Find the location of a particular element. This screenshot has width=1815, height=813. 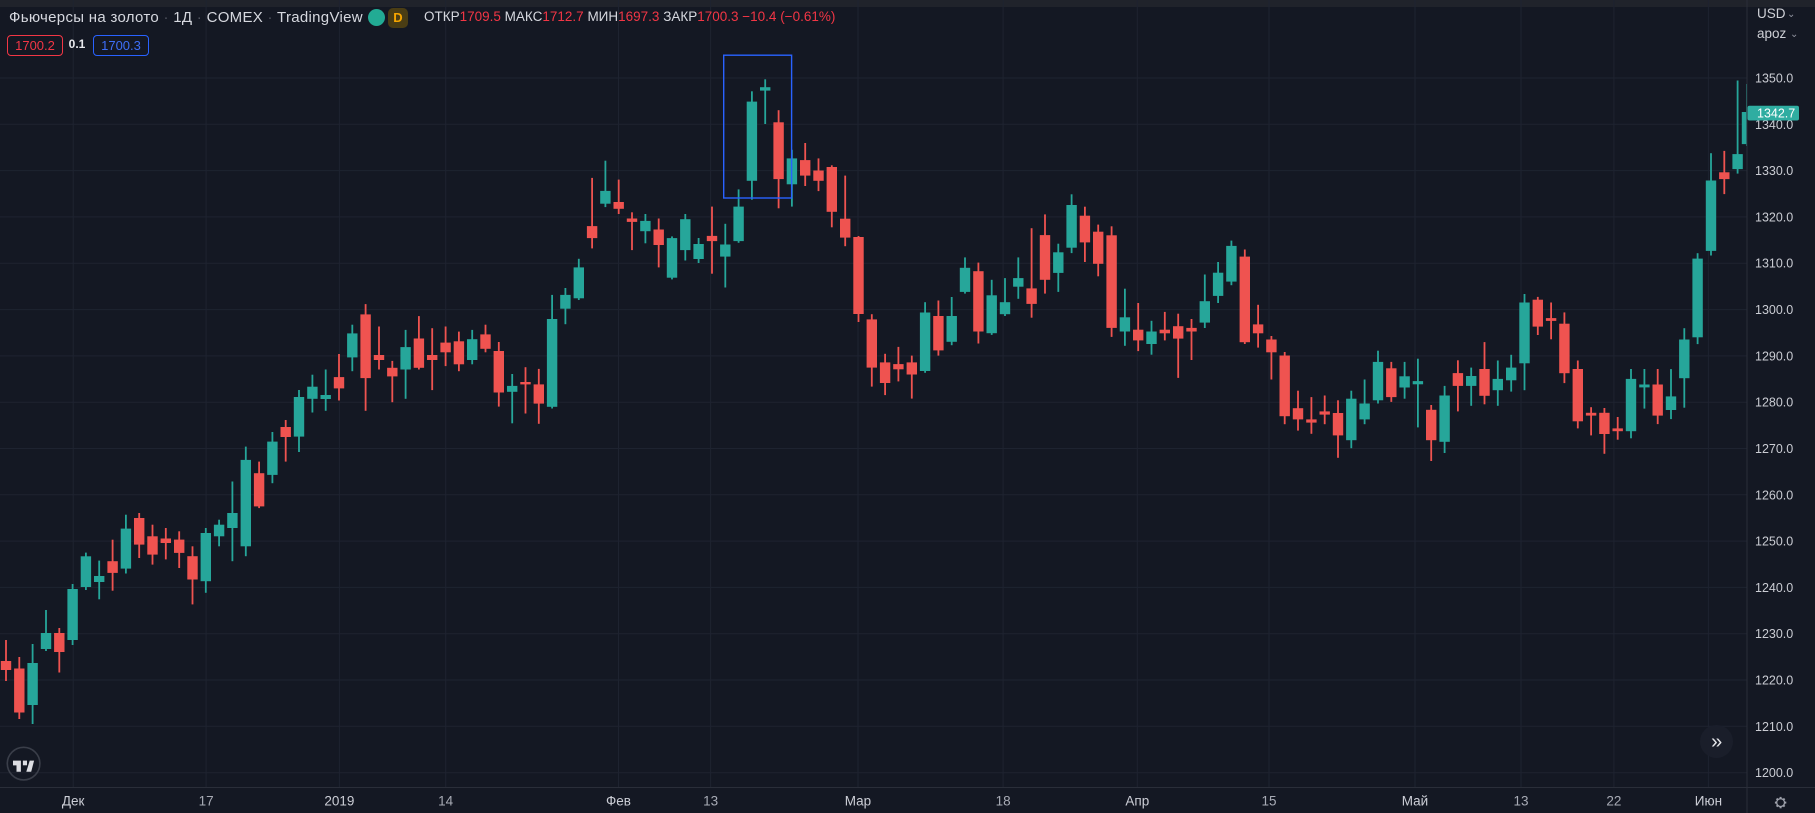

svg-text: Мар is located at coordinates (858, 801).